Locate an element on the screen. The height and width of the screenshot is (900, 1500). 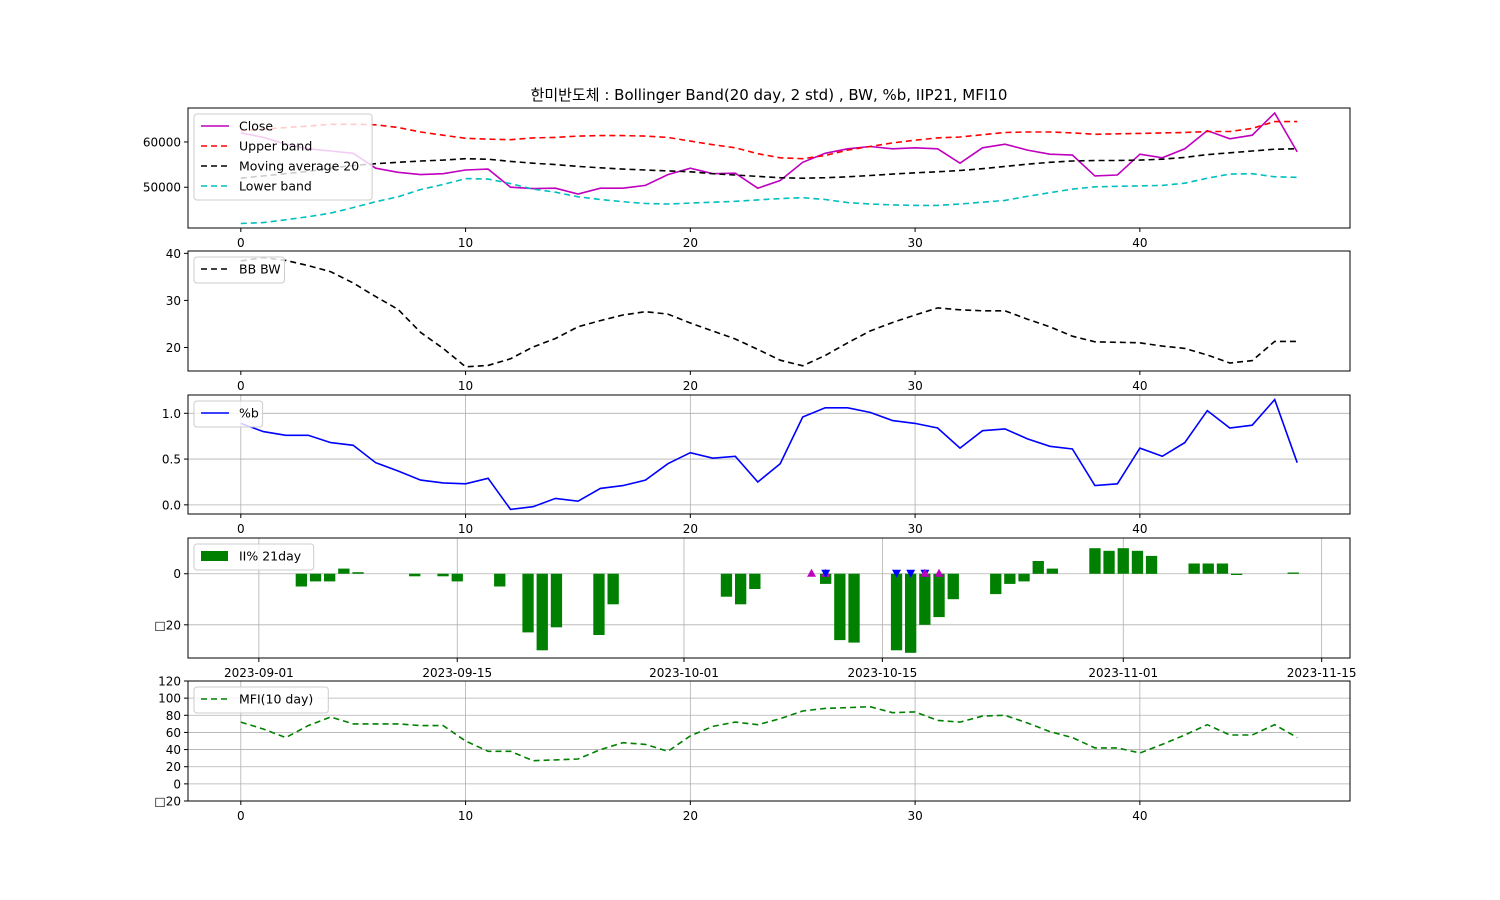
x-tick-label: 2023-09-01 is located at coordinates (259, 673).